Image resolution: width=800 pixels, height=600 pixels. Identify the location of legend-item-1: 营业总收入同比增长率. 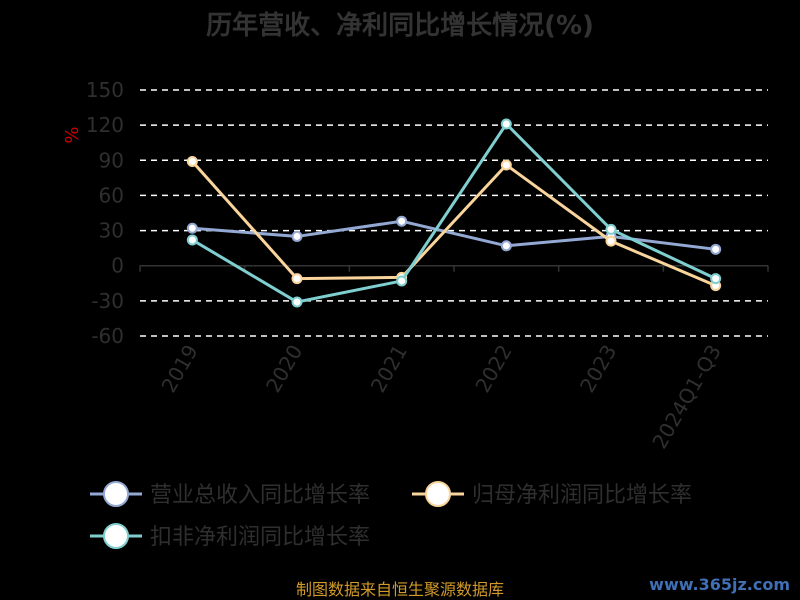
(230, 494).